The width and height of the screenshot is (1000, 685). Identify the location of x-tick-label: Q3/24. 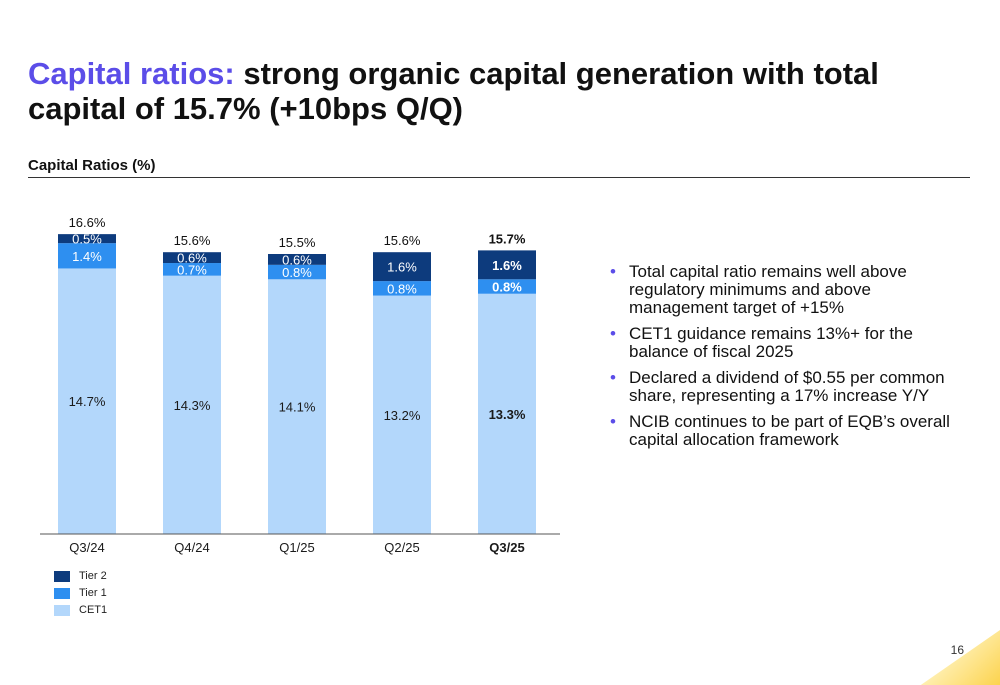
(86, 547).